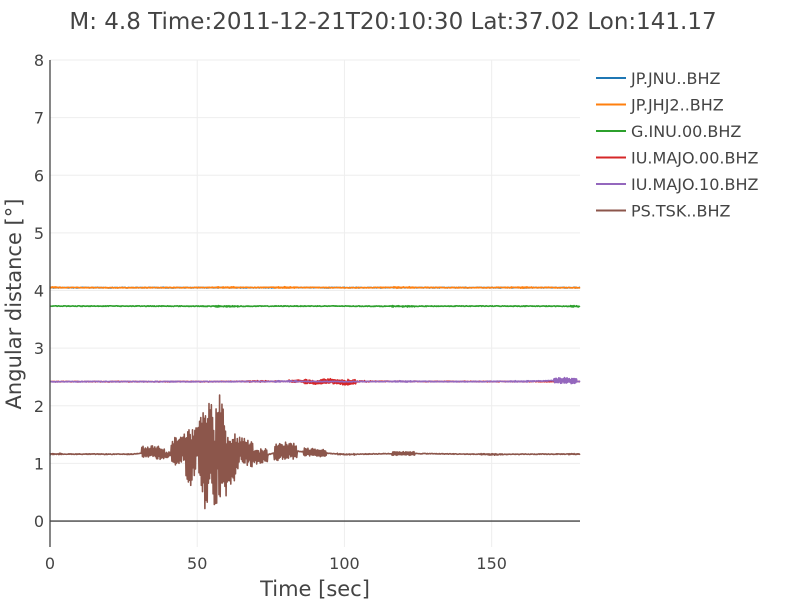 The width and height of the screenshot is (800, 600). What do you see at coordinates (197, 563) in the screenshot?
I see `x-tick-label: 50` at bounding box center [197, 563].